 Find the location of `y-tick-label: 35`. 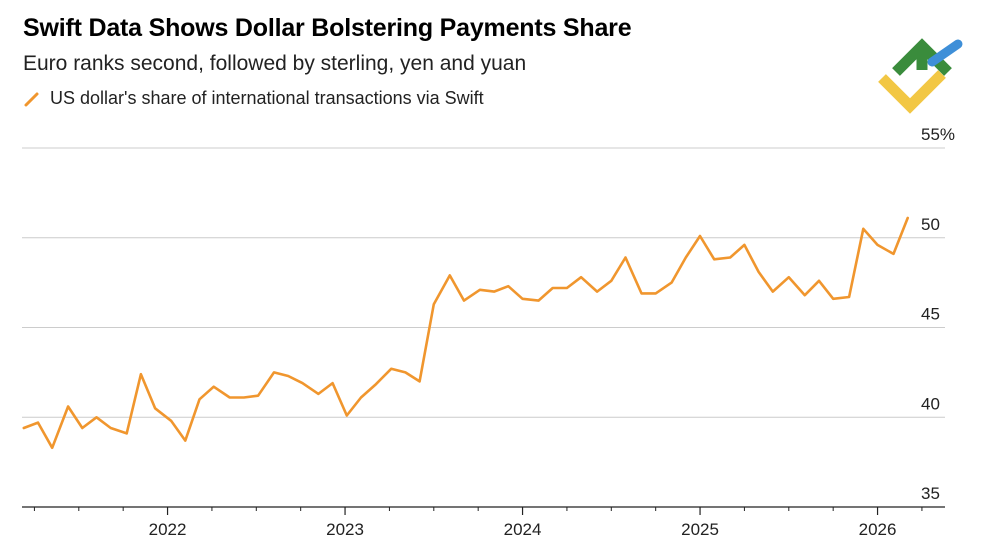

y-tick-label: 35 is located at coordinates (930, 493).